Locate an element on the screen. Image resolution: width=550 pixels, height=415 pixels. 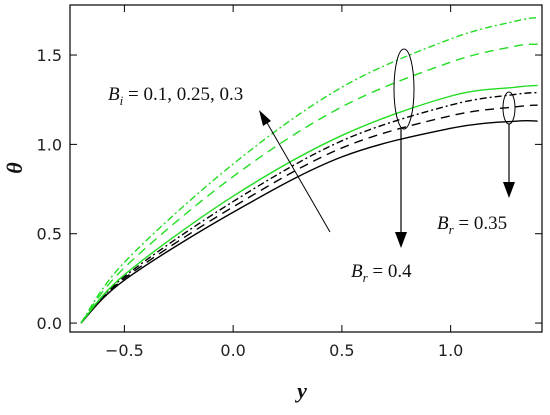
x-tick-label: 0.0 is located at coordinates (232, 350).